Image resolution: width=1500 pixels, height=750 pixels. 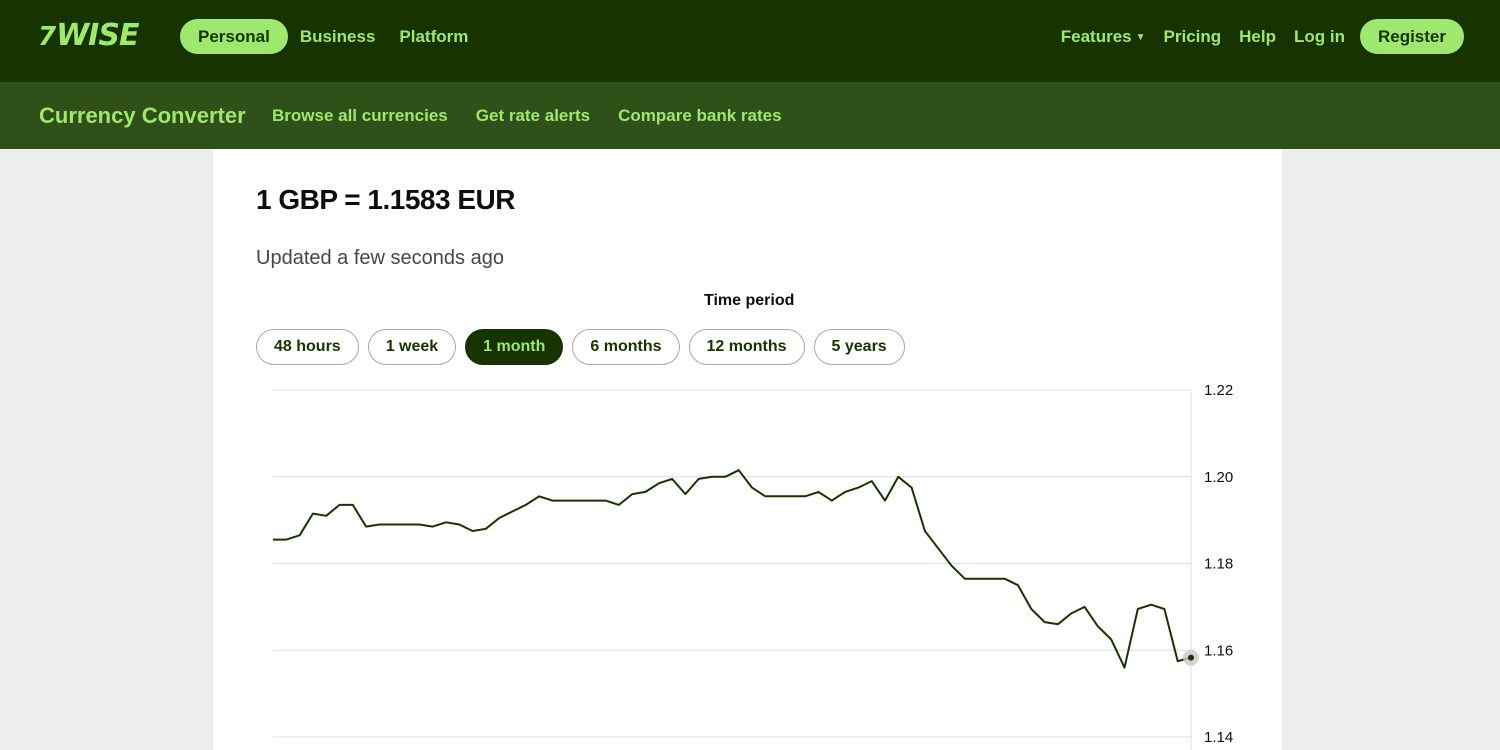 What do you see at coordinates (700, 115) in the screenshot?
I see `compare-bank-rates-link: Compare bank rates` at bounding box center [700, 115].